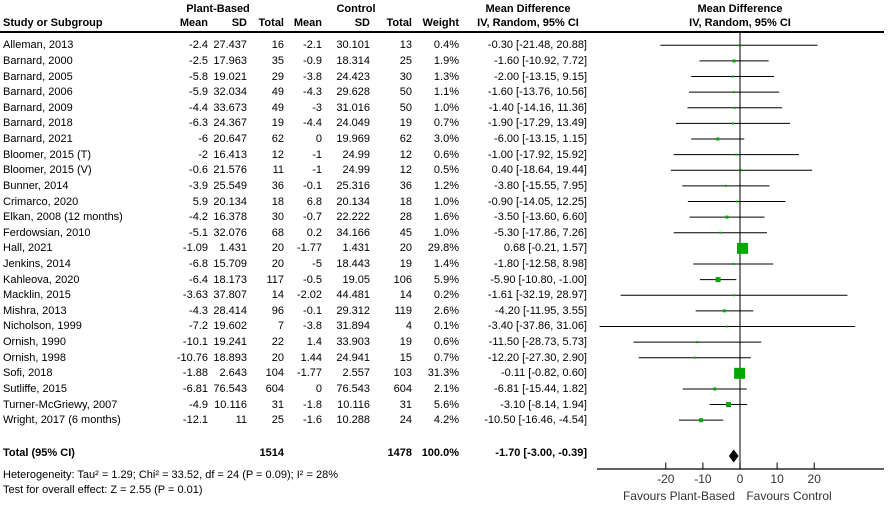 Image resolution: width=895 pixels, height=512 pixels. I want to click on ctrl-mean: 1.44, so click(311, 357).